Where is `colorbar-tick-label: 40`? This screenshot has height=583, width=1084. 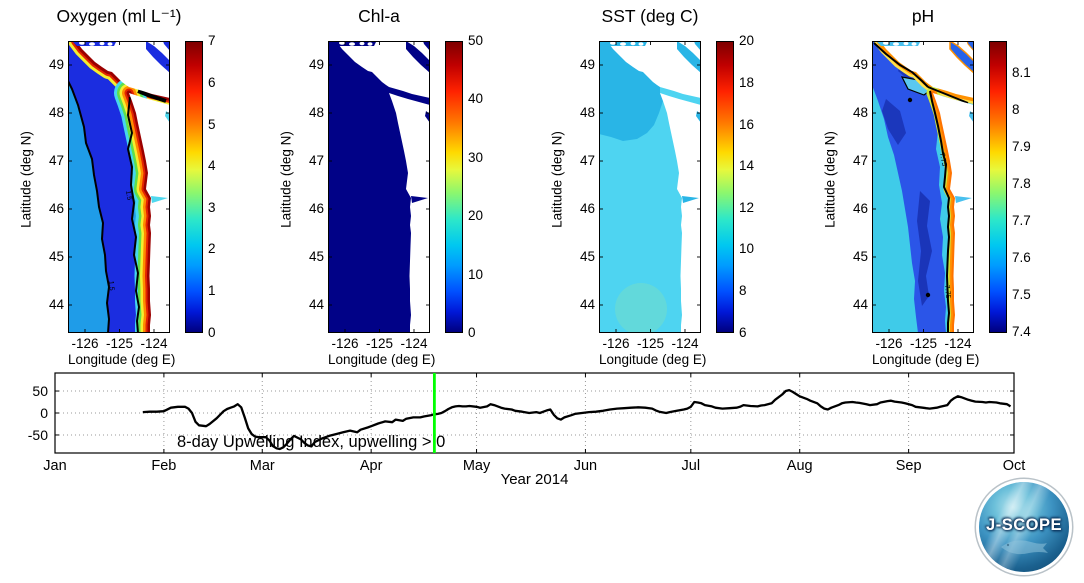 colorbar-tick-label: 40 is located at coordinates (476, 99).